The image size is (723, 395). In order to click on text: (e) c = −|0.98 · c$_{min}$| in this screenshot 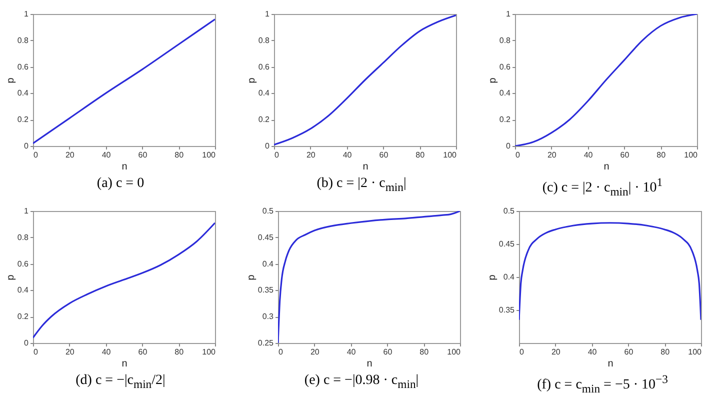, I will do `click(361, 382)`.